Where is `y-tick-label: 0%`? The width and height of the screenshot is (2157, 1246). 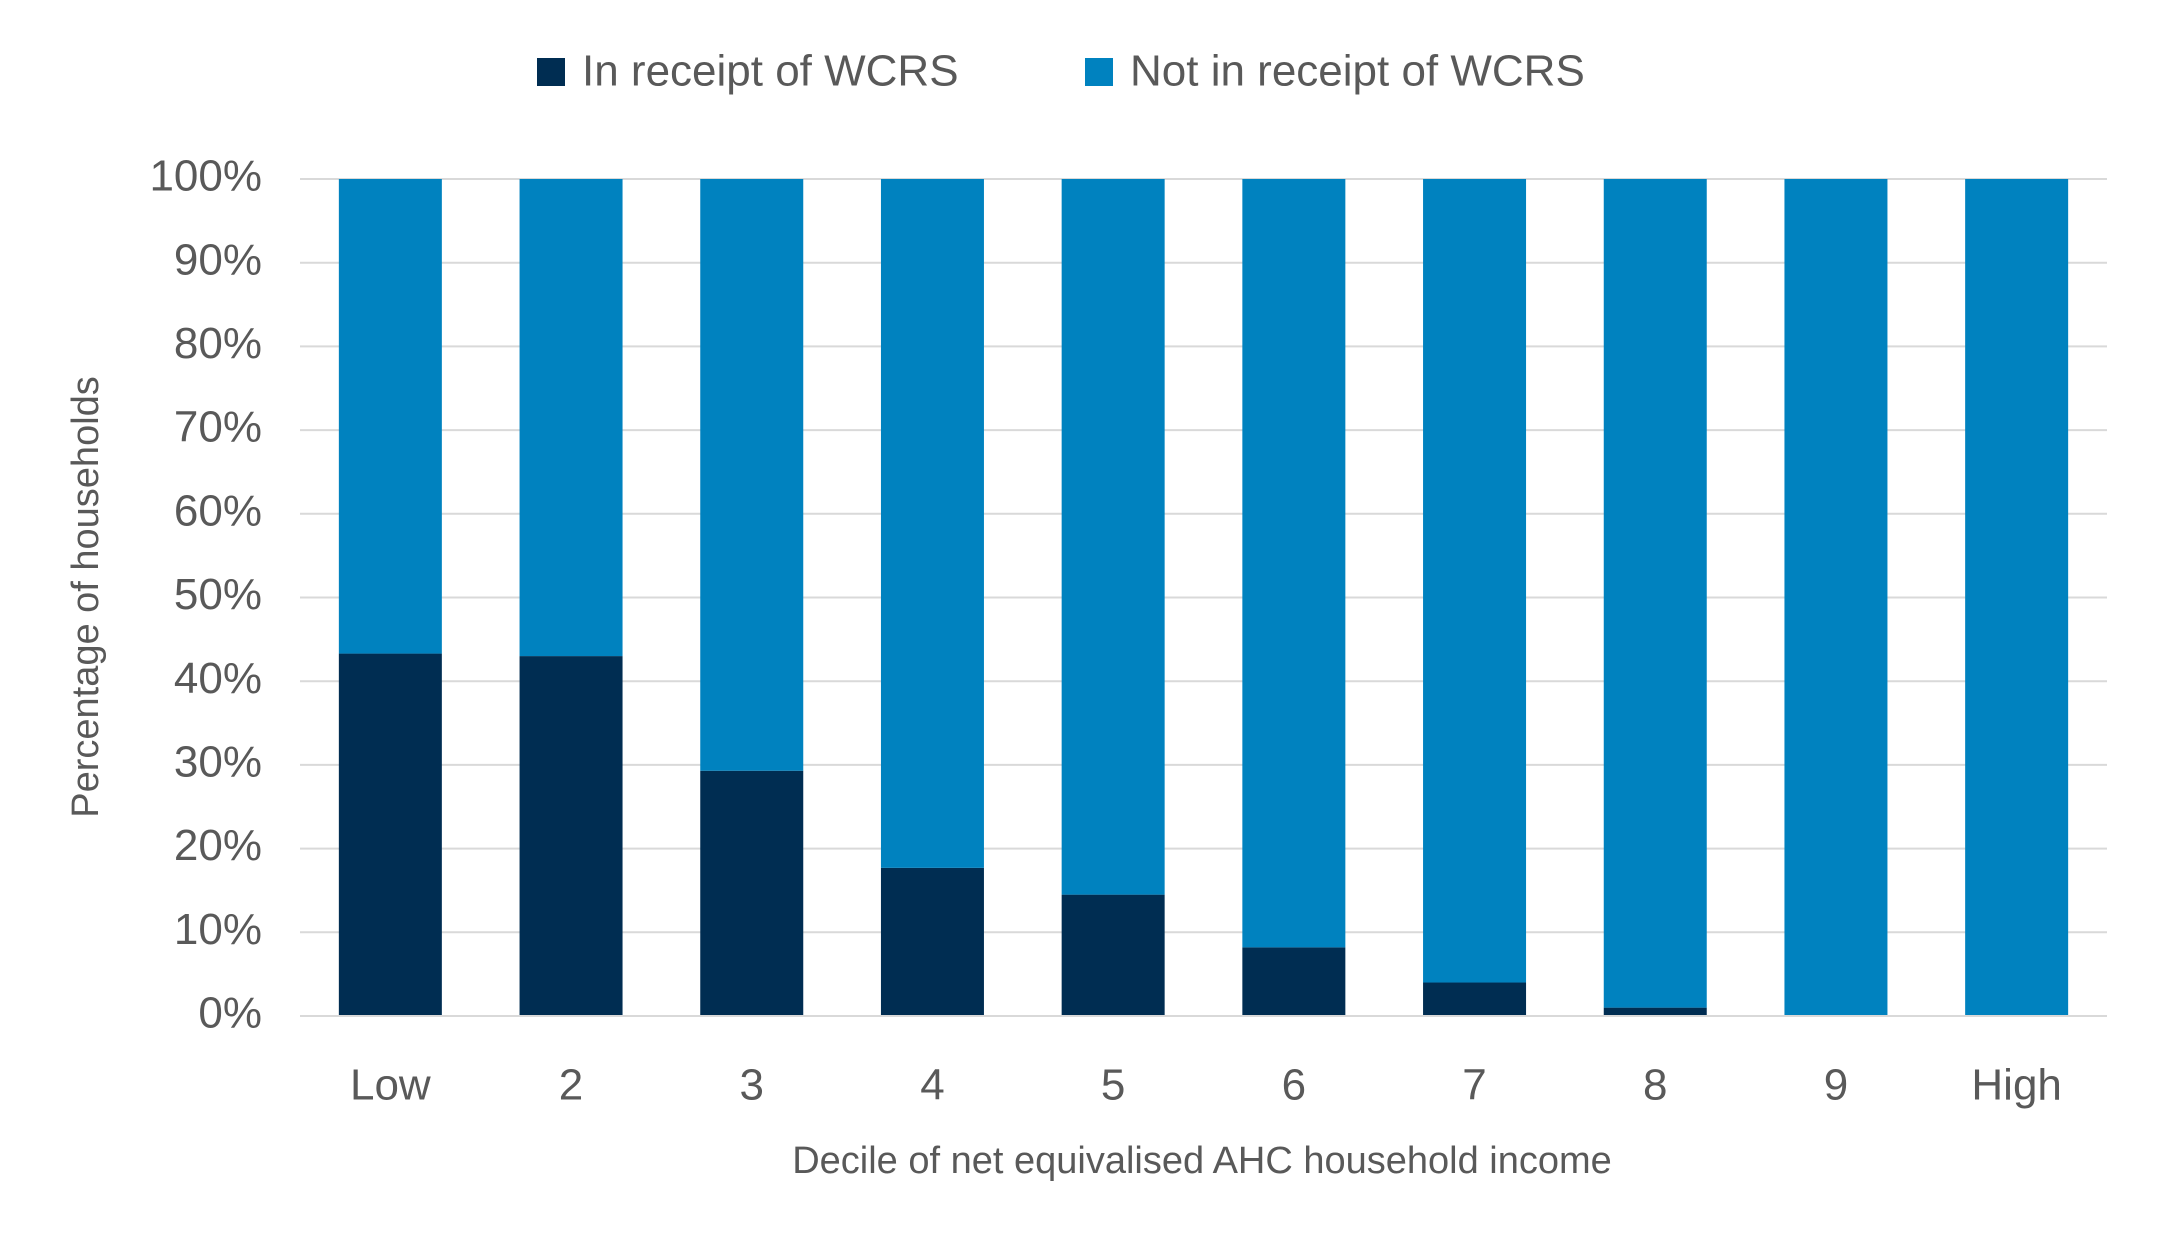
y-tick-label: 0% is located at coordinates (230, 1013).